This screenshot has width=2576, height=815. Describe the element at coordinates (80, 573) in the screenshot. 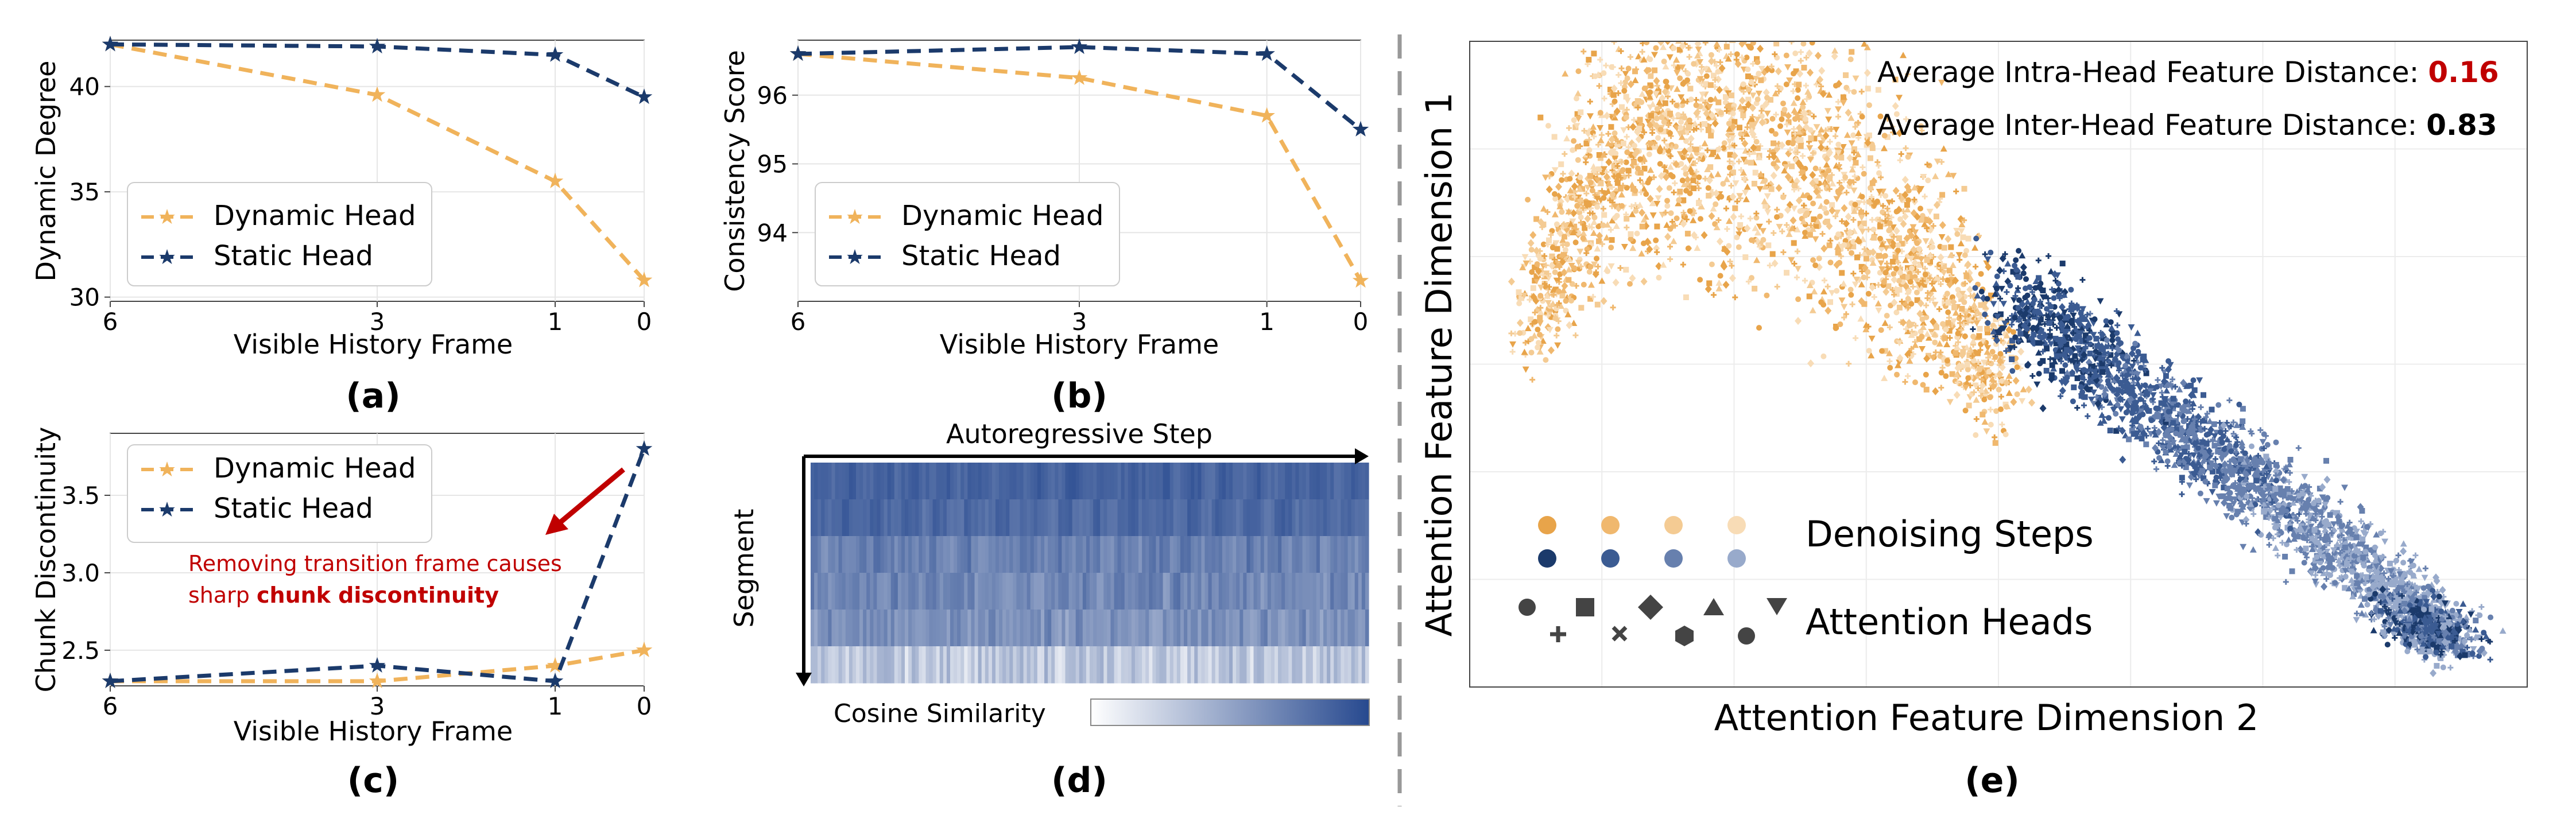

I see `y-tick-label: 3.0` at that location.